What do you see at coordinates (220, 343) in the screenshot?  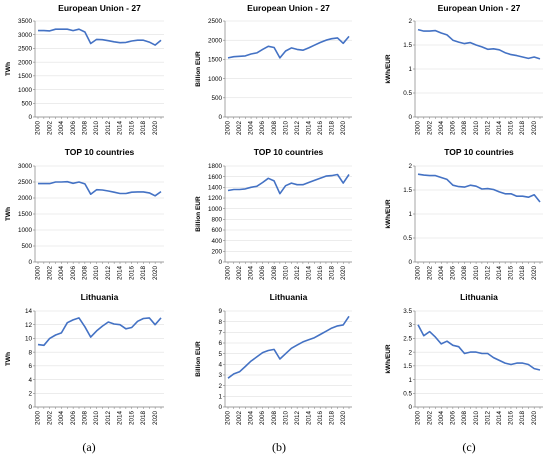 I see `y-tick-label: 6` at bounding box center [220, 343].